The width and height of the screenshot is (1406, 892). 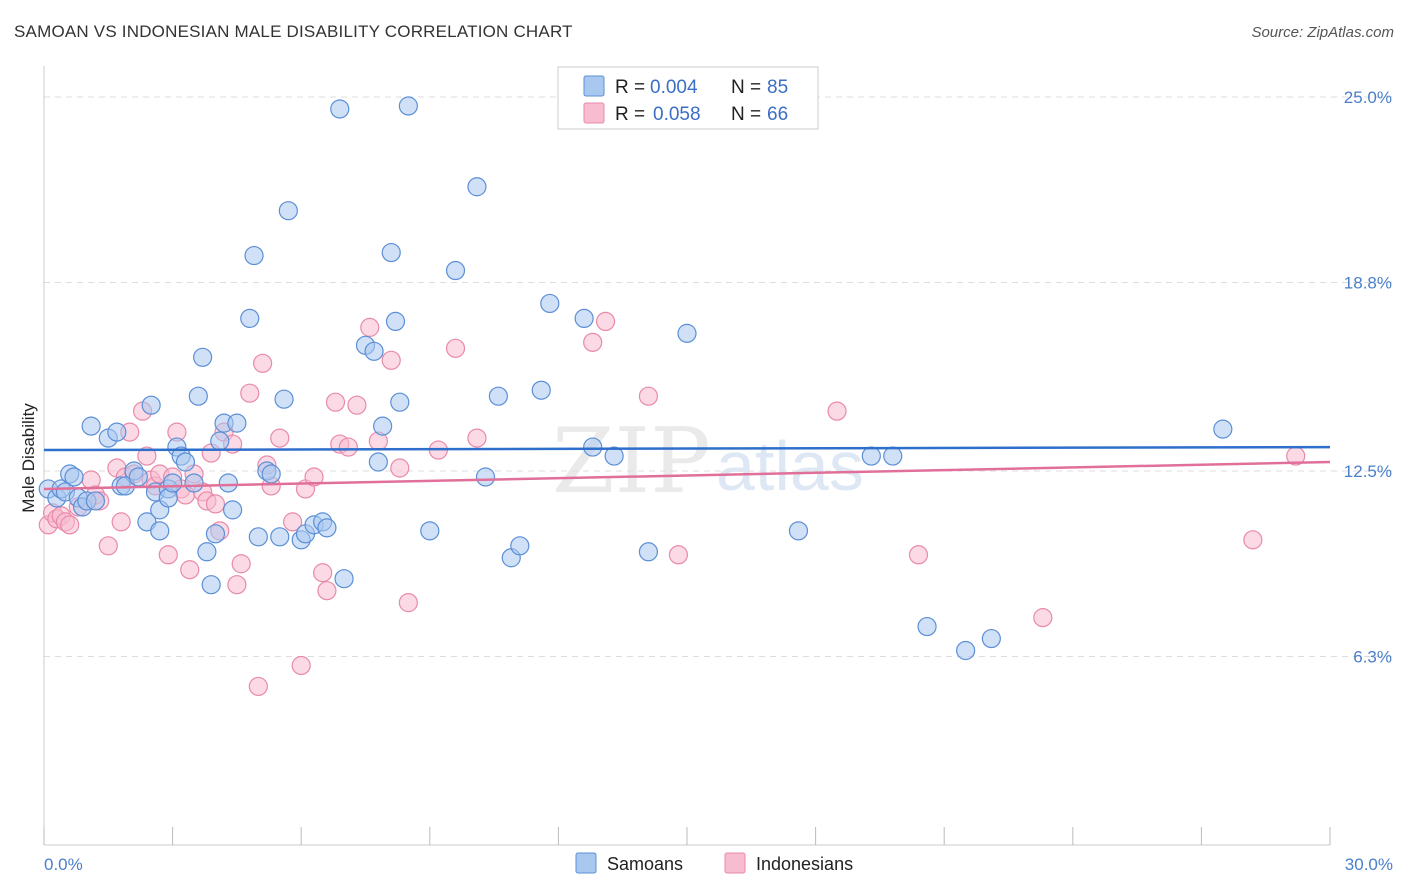 What do you see at coordinates (718, 864) in the screenshot?
I see `x-tick-labels: 0.0% 30.0%` at bounding box center [718, 864].